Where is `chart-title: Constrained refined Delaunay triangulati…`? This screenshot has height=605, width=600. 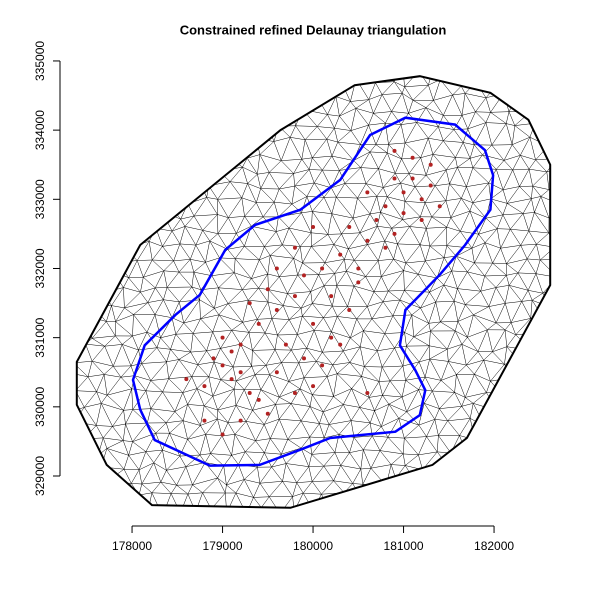 chart-title: Constrained refined Delaunay triangulati… is located at coordinates (313, 29).